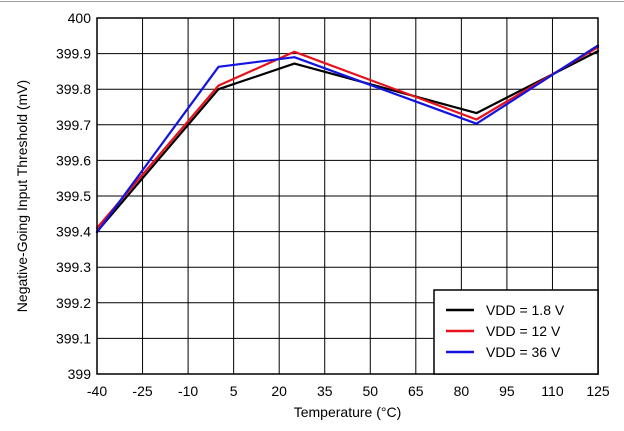  What do you see at coordinates (188, 391) in the screenshot?
I see `x-tick-label: -10` at bounding box center [188, 391].